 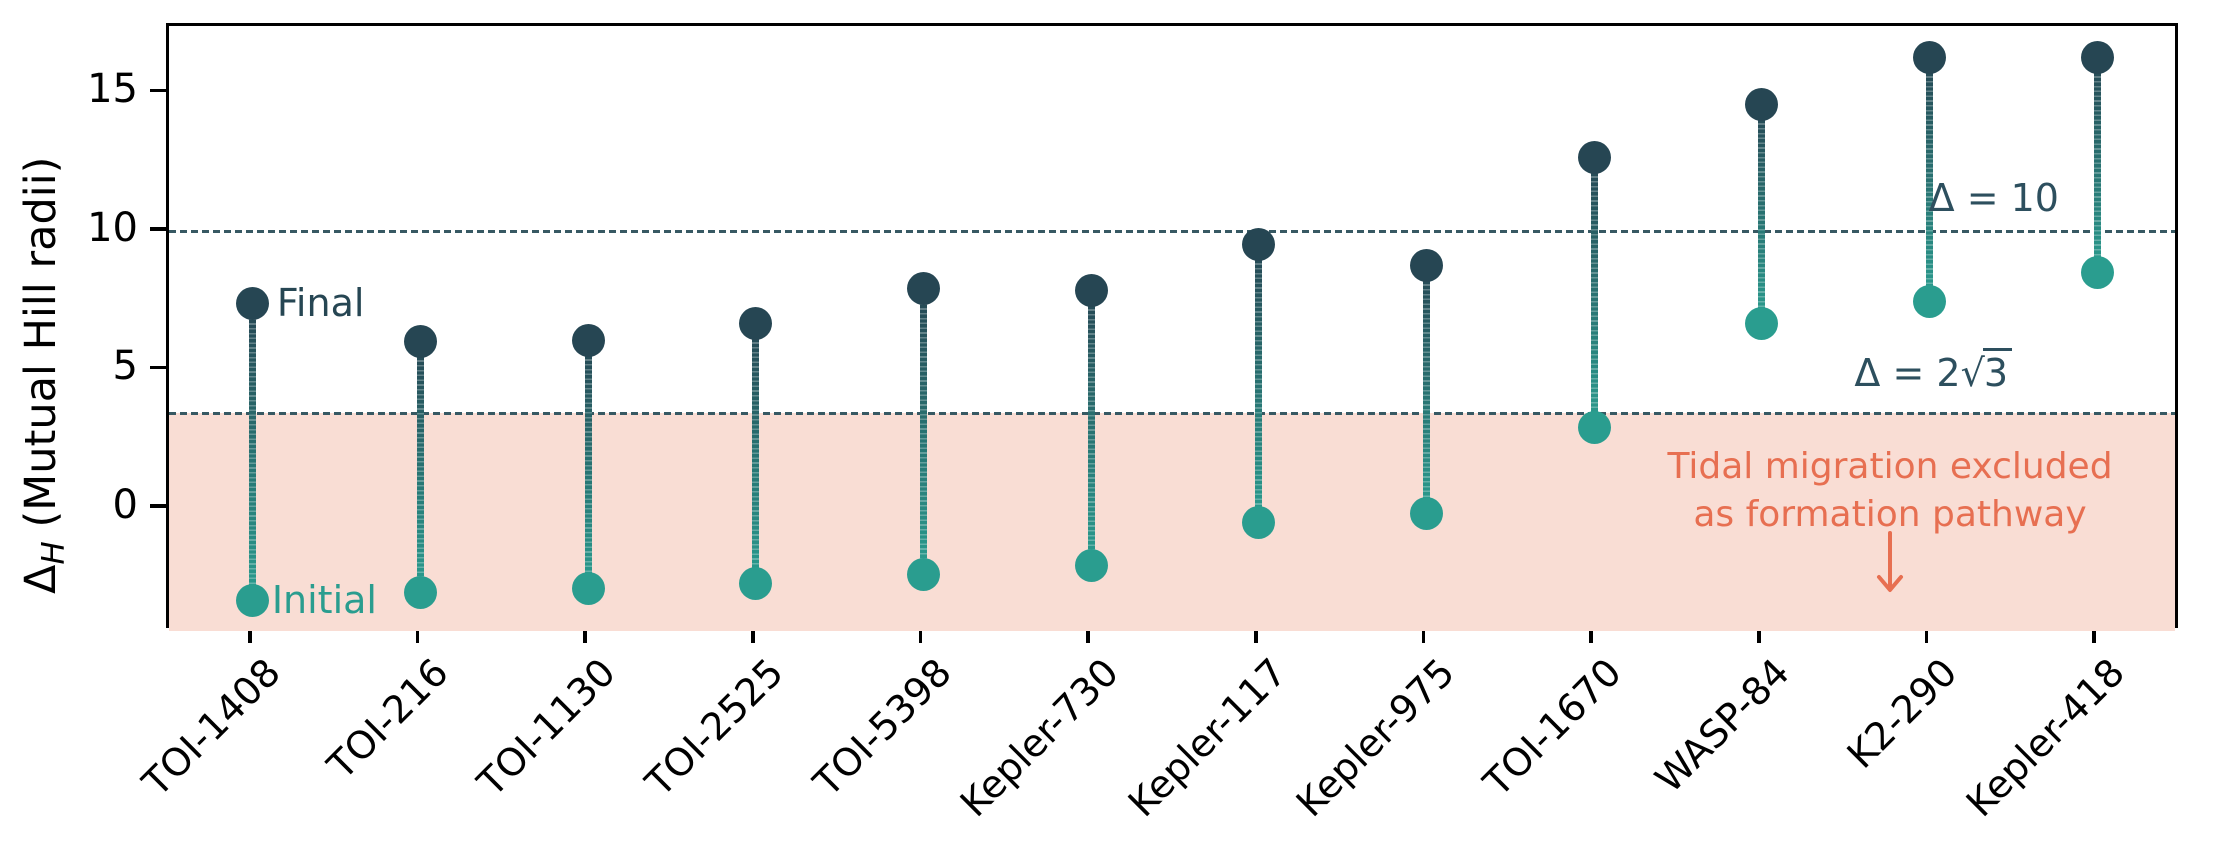 What do you see at coordinates (1993, 197) in the screenshot?
I see `reference-label-delta-10: Δ = 10` at bounding box center [1993, 197].